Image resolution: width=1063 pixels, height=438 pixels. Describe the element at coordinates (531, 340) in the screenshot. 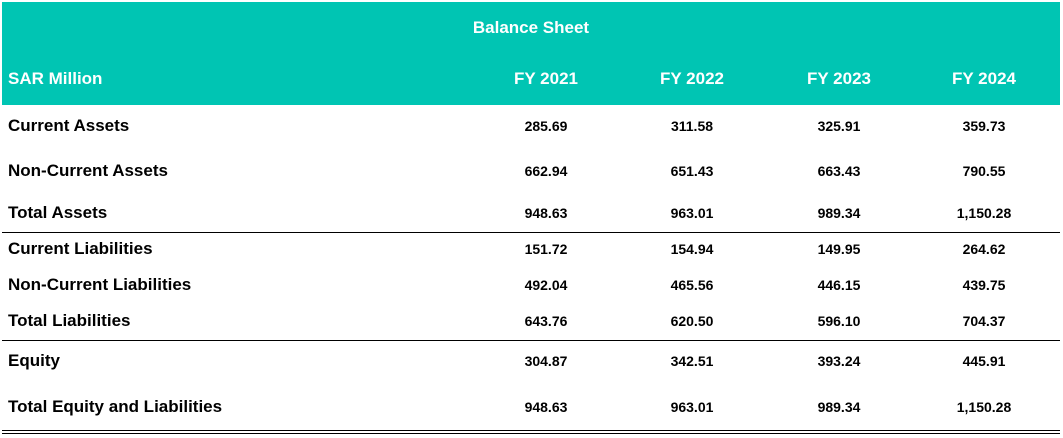

I see `liabilities-divider` at that location.